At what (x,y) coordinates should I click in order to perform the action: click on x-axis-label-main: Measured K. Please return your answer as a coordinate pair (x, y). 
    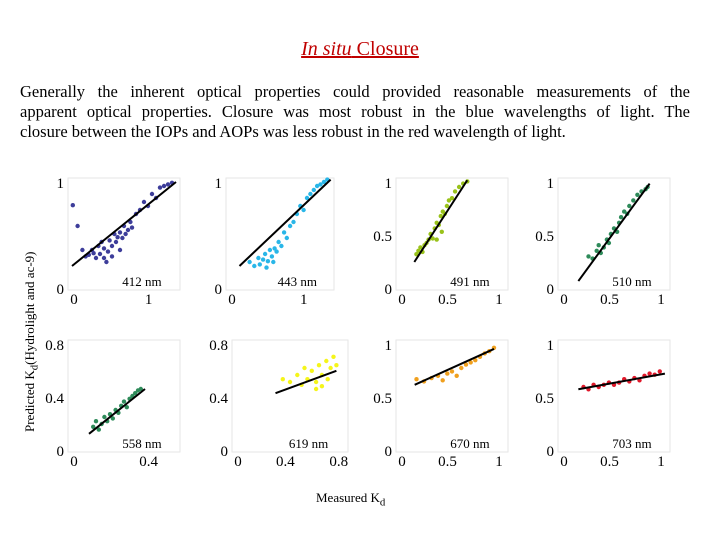
    Looking at the image, I should click on (348, 497).